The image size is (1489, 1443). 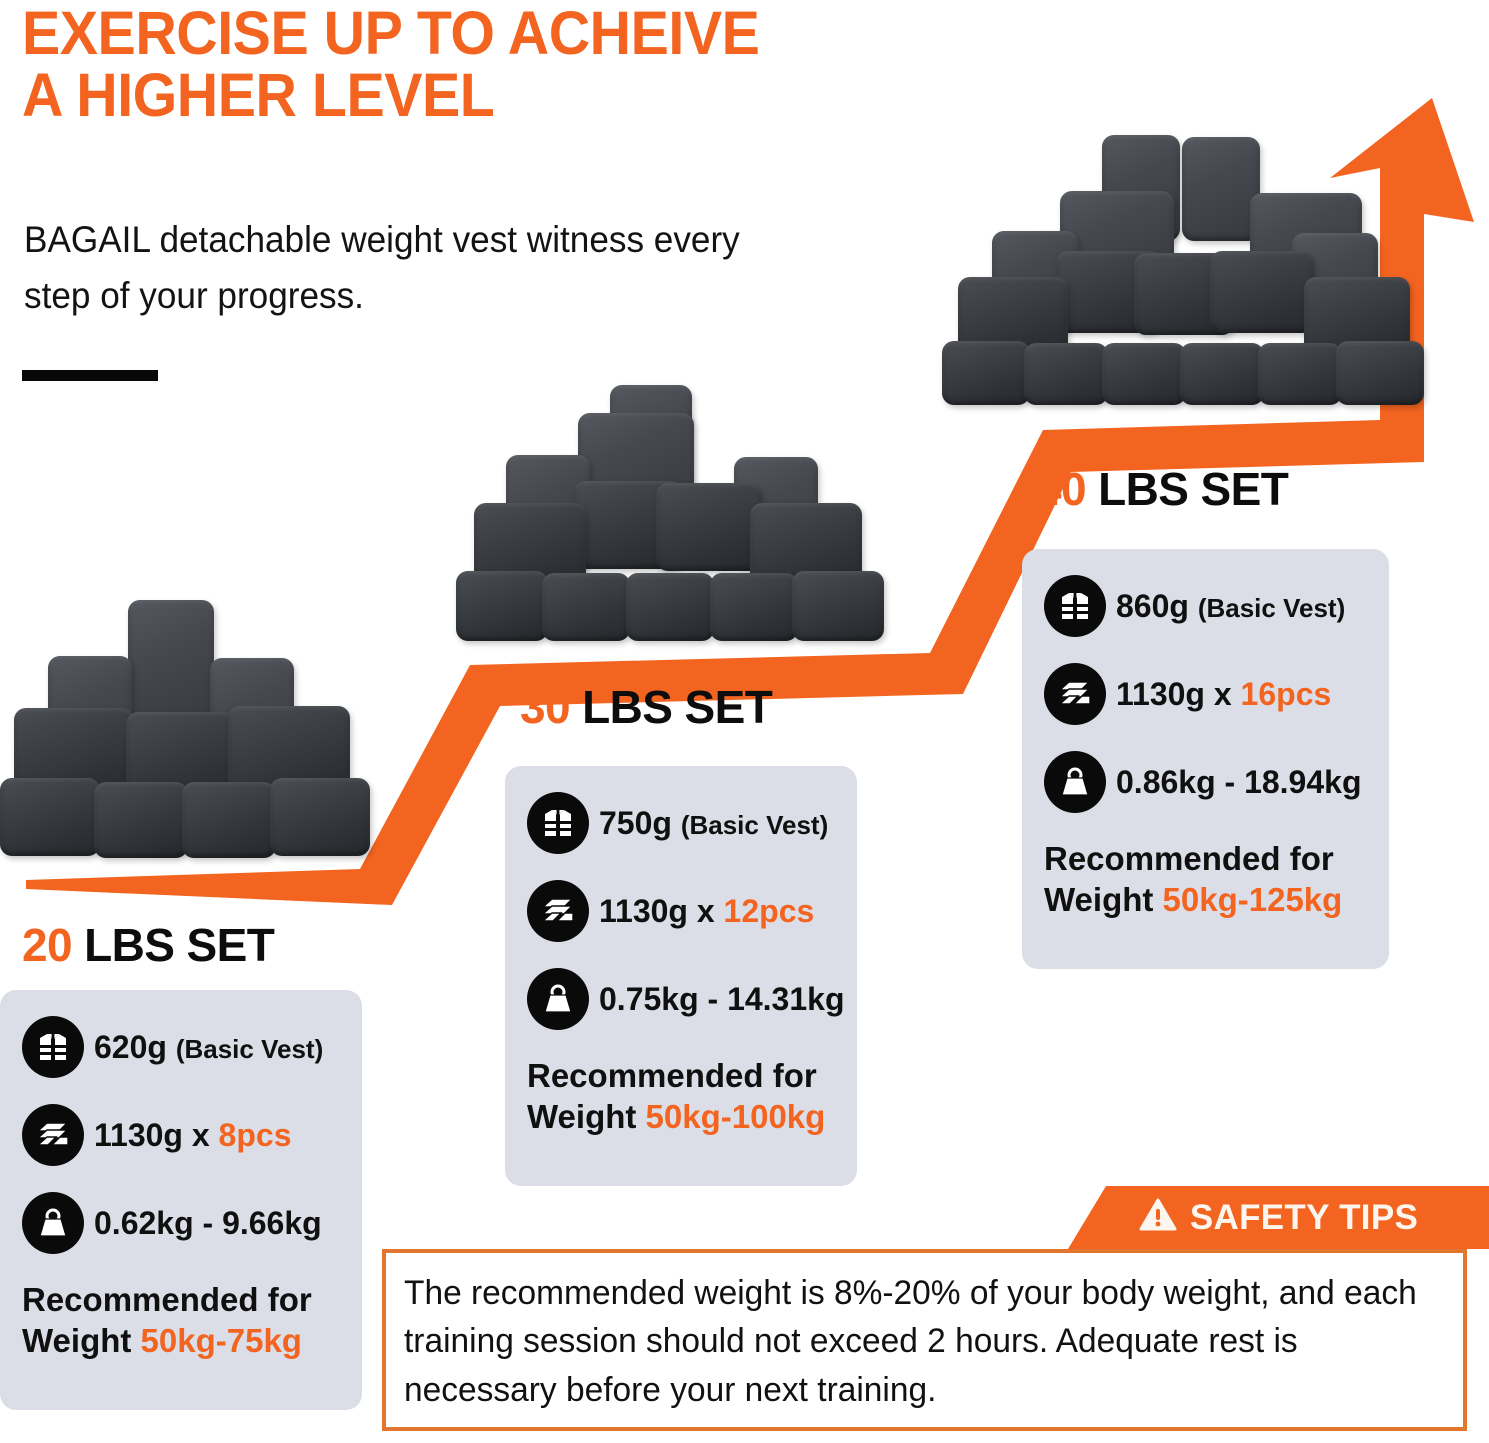 I want to click on weight-range-value: 0.86kg - 18.94kg, so click(x=1239, y=781).